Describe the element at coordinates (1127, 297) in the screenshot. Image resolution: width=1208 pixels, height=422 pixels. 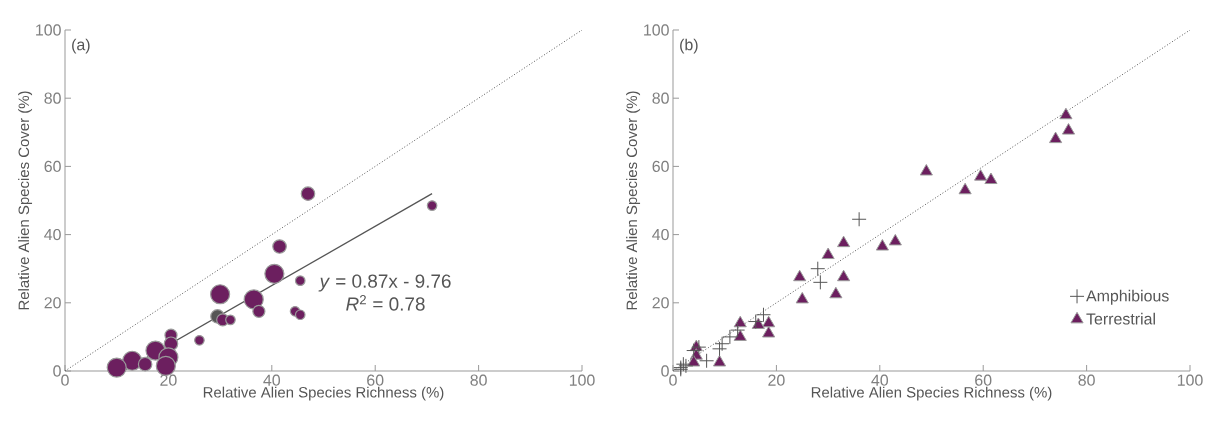
I see `legend-label: Amphibious` at that location.